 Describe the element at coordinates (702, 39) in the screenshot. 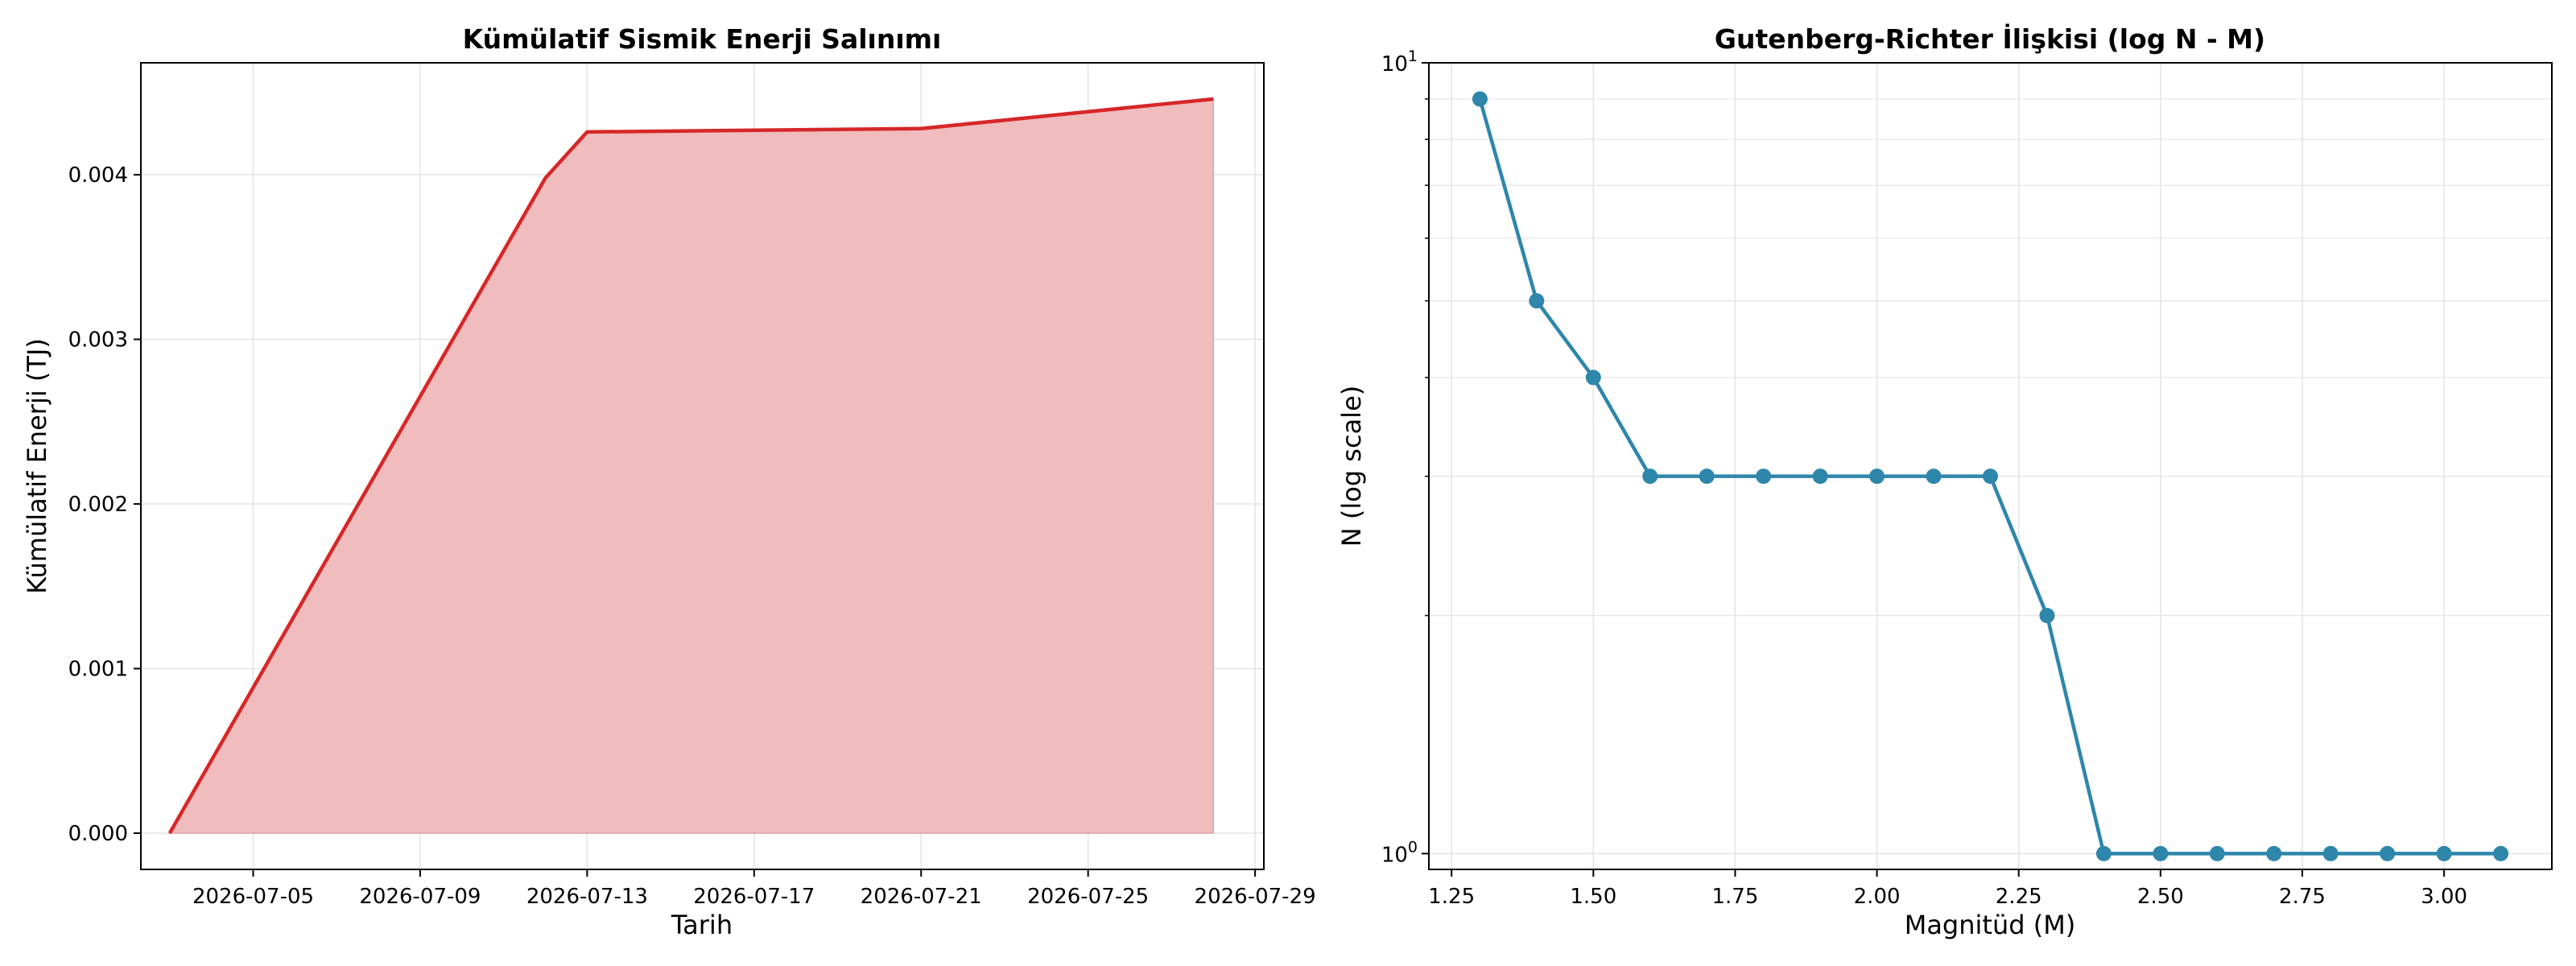

I see `energy-chart-title: Kümülatif Sismik Enerji Salınımı` at that location.